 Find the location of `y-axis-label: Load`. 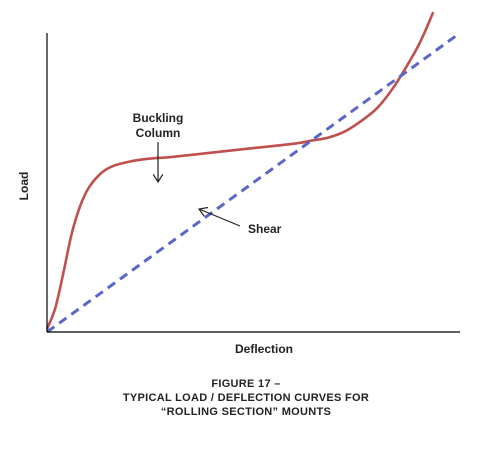

y-axis-label: Load is located at coordinates (24, 186).